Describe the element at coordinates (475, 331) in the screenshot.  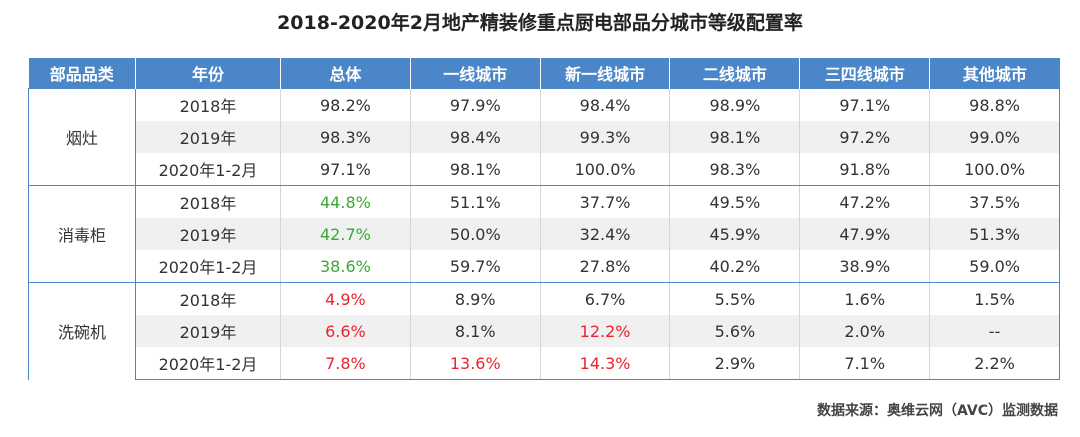
I see `value-cell: 8.1%` at that location.